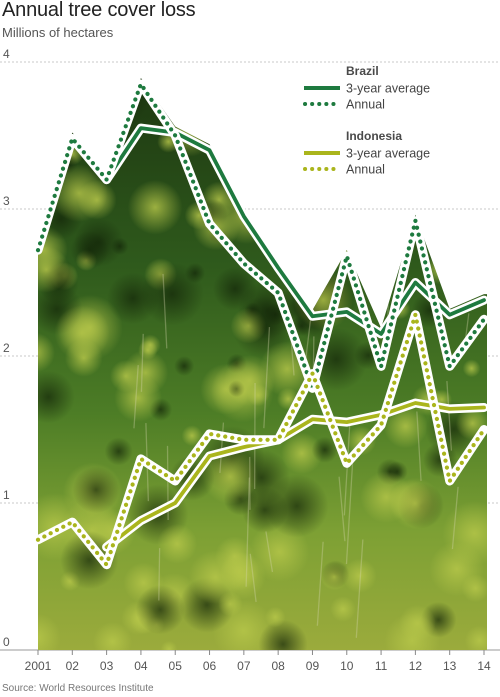  I want to click on x-tick-label-10: 10, so click(347, 666).